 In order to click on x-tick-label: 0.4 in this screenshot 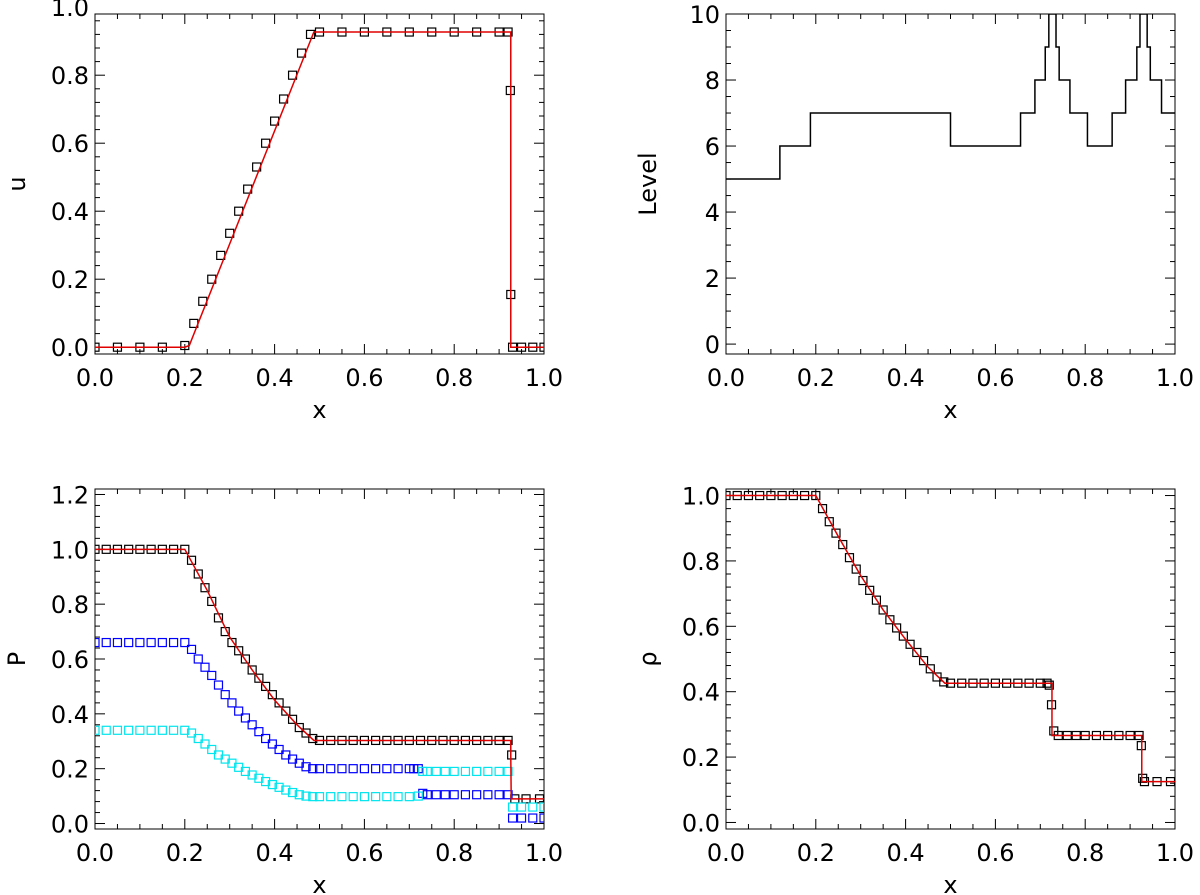, I will do `click(275, 853)`.